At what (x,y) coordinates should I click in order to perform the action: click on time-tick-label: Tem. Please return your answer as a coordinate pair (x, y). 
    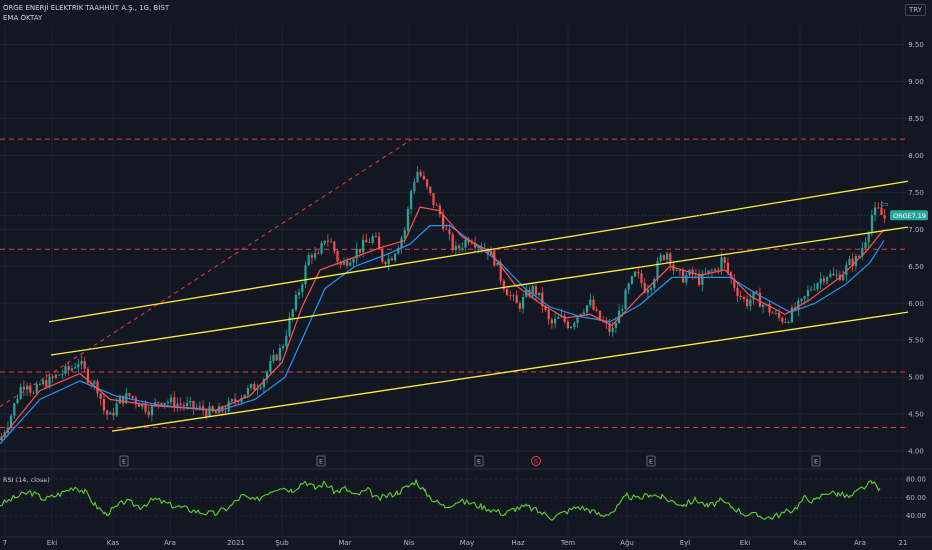
    Looking at the image, I should click on (567, 543).